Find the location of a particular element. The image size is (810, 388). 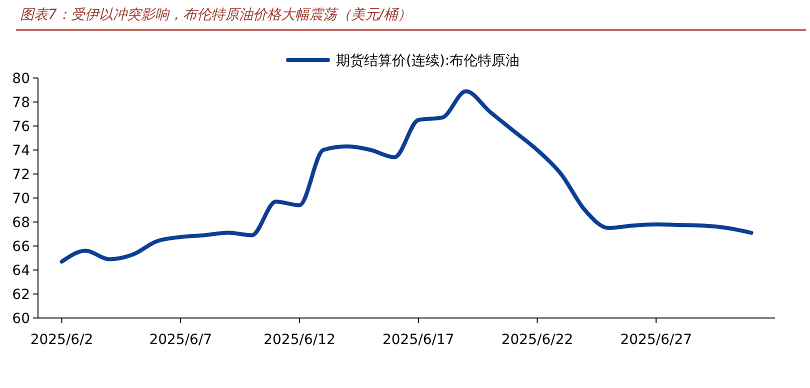

x-tick-label: 2025/6/17 is located at coordinates (418, 340).